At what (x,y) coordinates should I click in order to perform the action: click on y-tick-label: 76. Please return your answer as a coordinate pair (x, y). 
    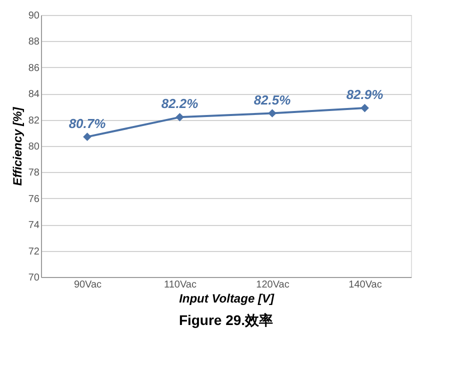
    Looking at the image, I should click on (34, 199).